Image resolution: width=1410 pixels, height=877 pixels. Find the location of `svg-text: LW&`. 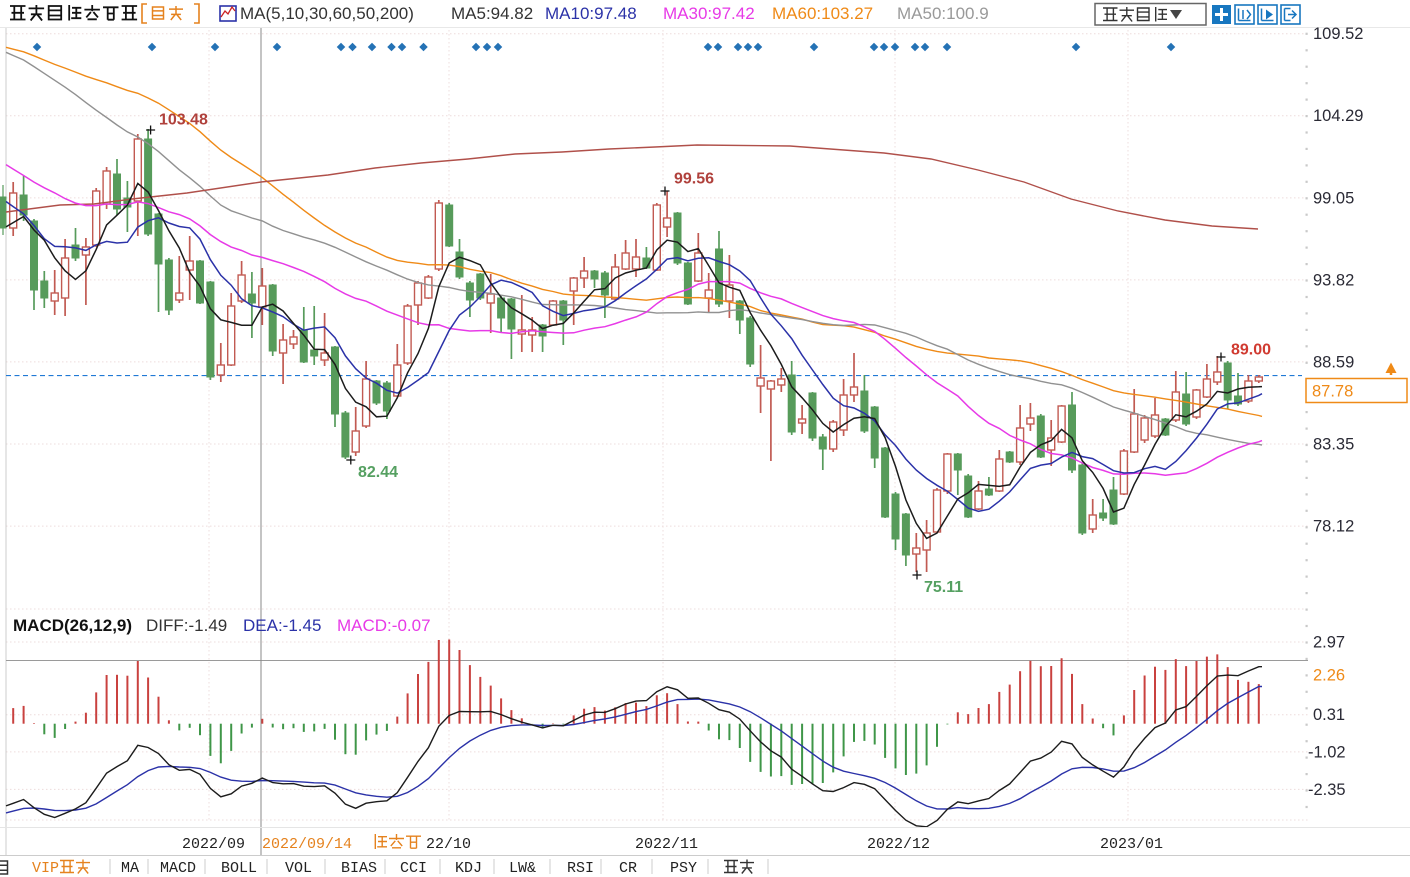

svg-text: LW& is located at coordinates (522, 868).